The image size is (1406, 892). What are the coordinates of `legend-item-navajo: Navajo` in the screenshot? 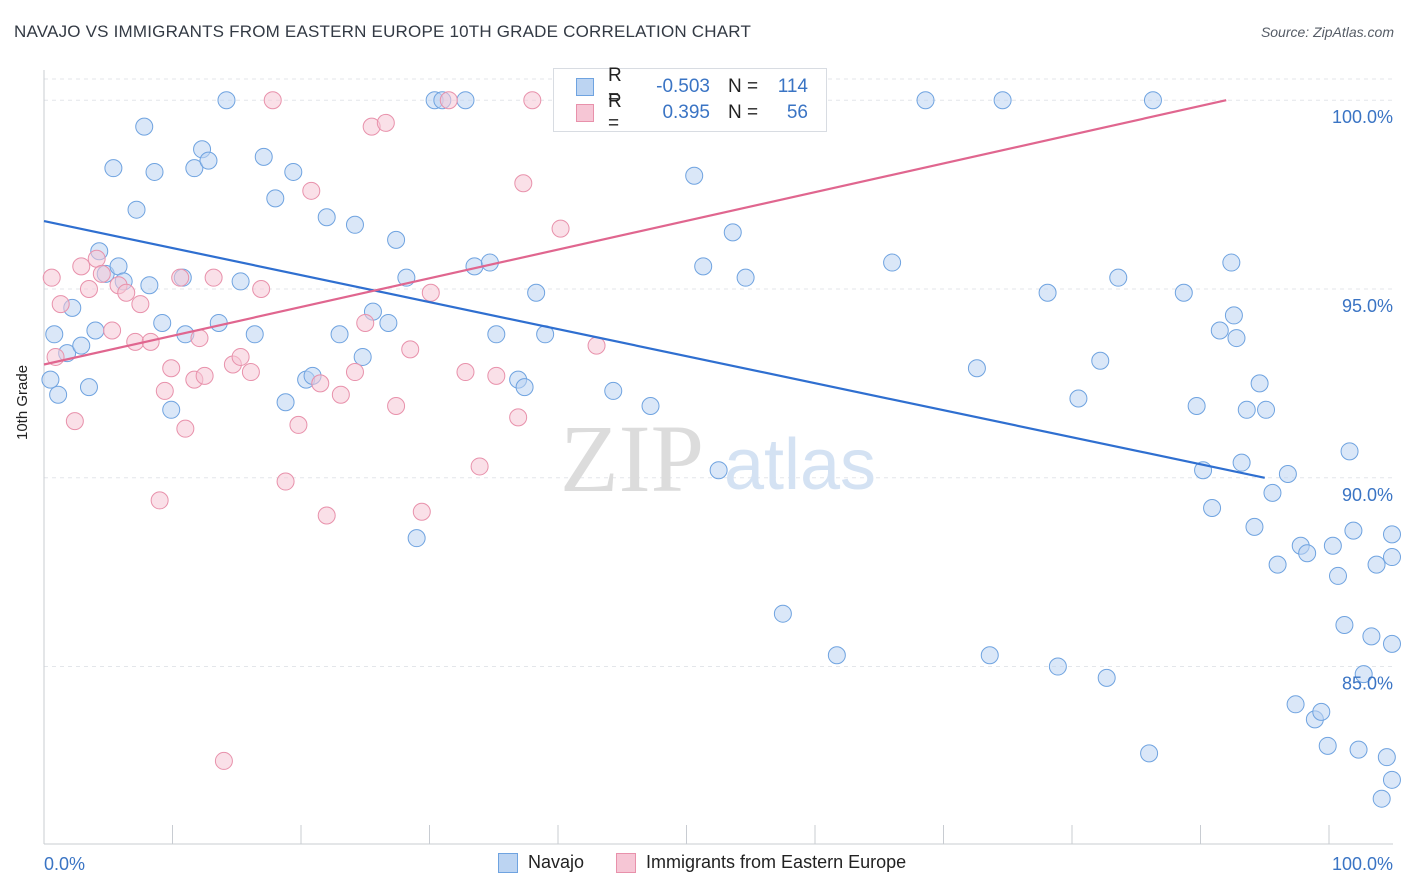 It's located at (541, 862).